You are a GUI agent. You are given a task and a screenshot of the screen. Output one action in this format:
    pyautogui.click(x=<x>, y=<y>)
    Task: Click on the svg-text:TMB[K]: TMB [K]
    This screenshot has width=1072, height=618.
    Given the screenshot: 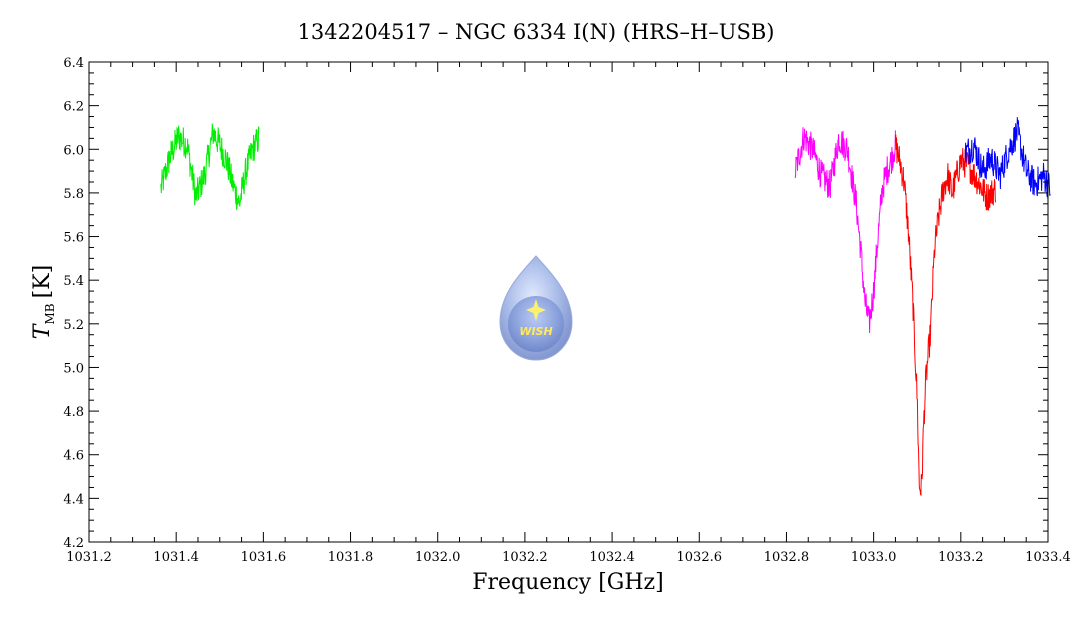 What is the action you would take?
    pyautogui.click(x=43, y=302)
    